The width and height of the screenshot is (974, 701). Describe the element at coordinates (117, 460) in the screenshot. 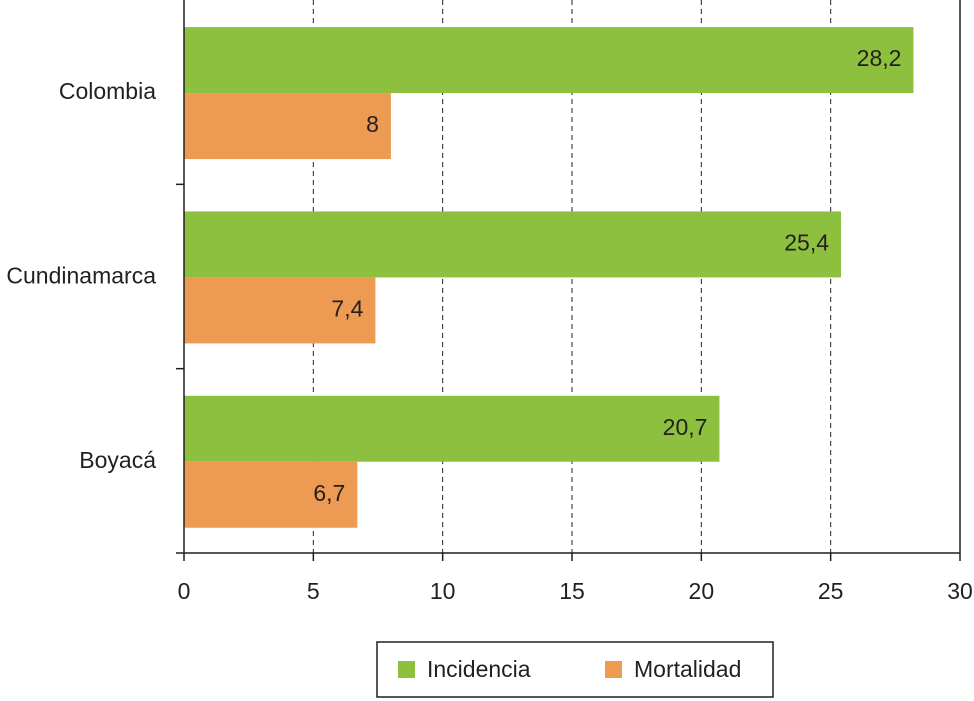

I see `y-tick-label: Boyacá` at that location.